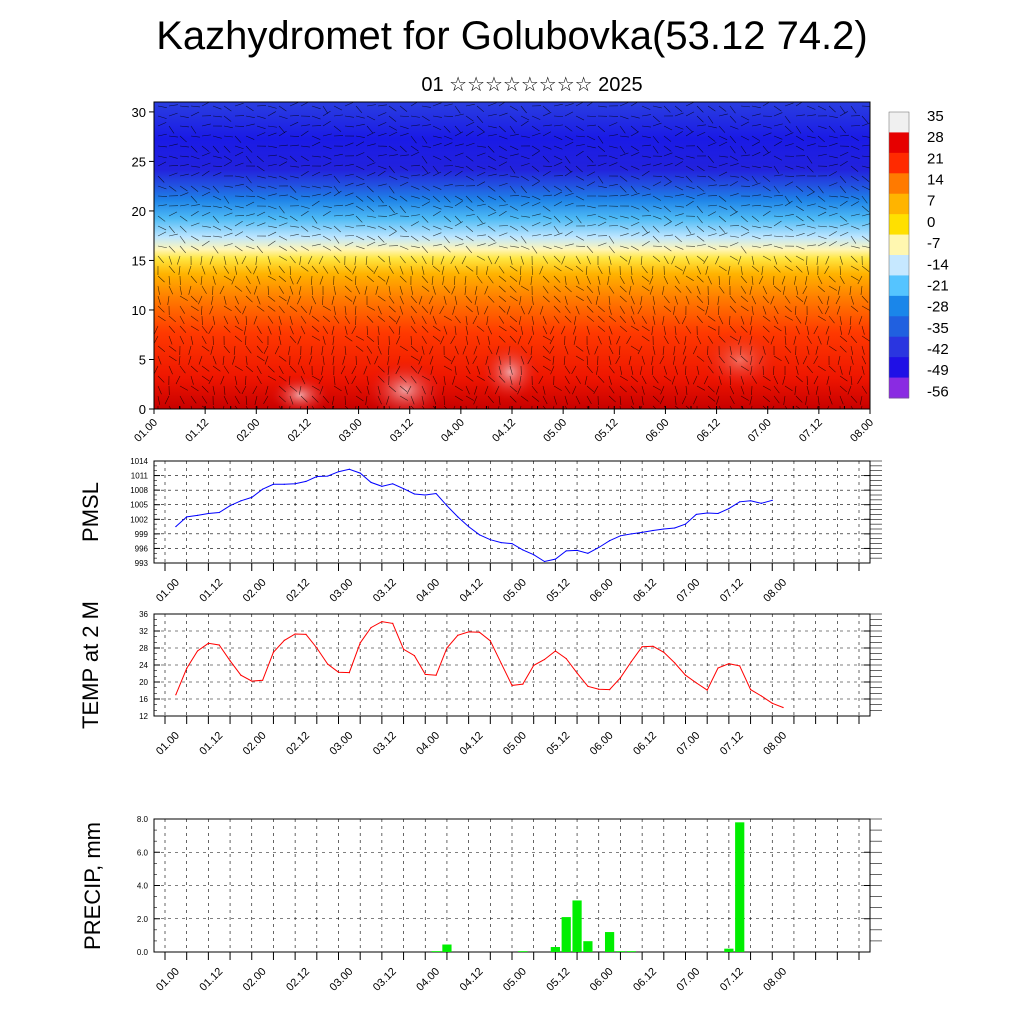 This screenshot has width=1024, height=1024. What do you see at coordinates (933, 243) in the screenshot?
I see `colorbar-label: -7` at bounding box center [933, 243].